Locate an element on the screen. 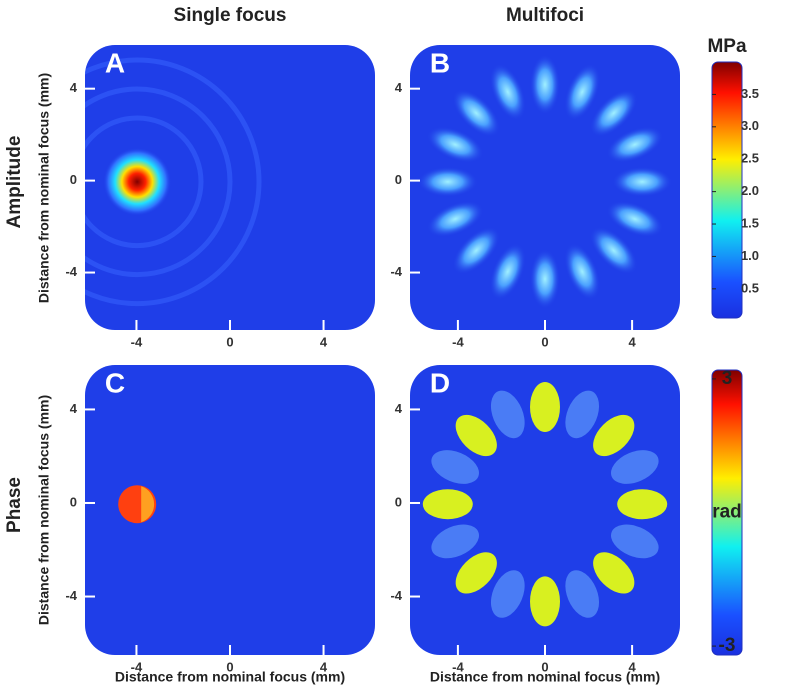 Image resolution: width=793 pixels, height=694 pixels. colorbar-tick-label: 2.5 is located at coordinates (750, 158).